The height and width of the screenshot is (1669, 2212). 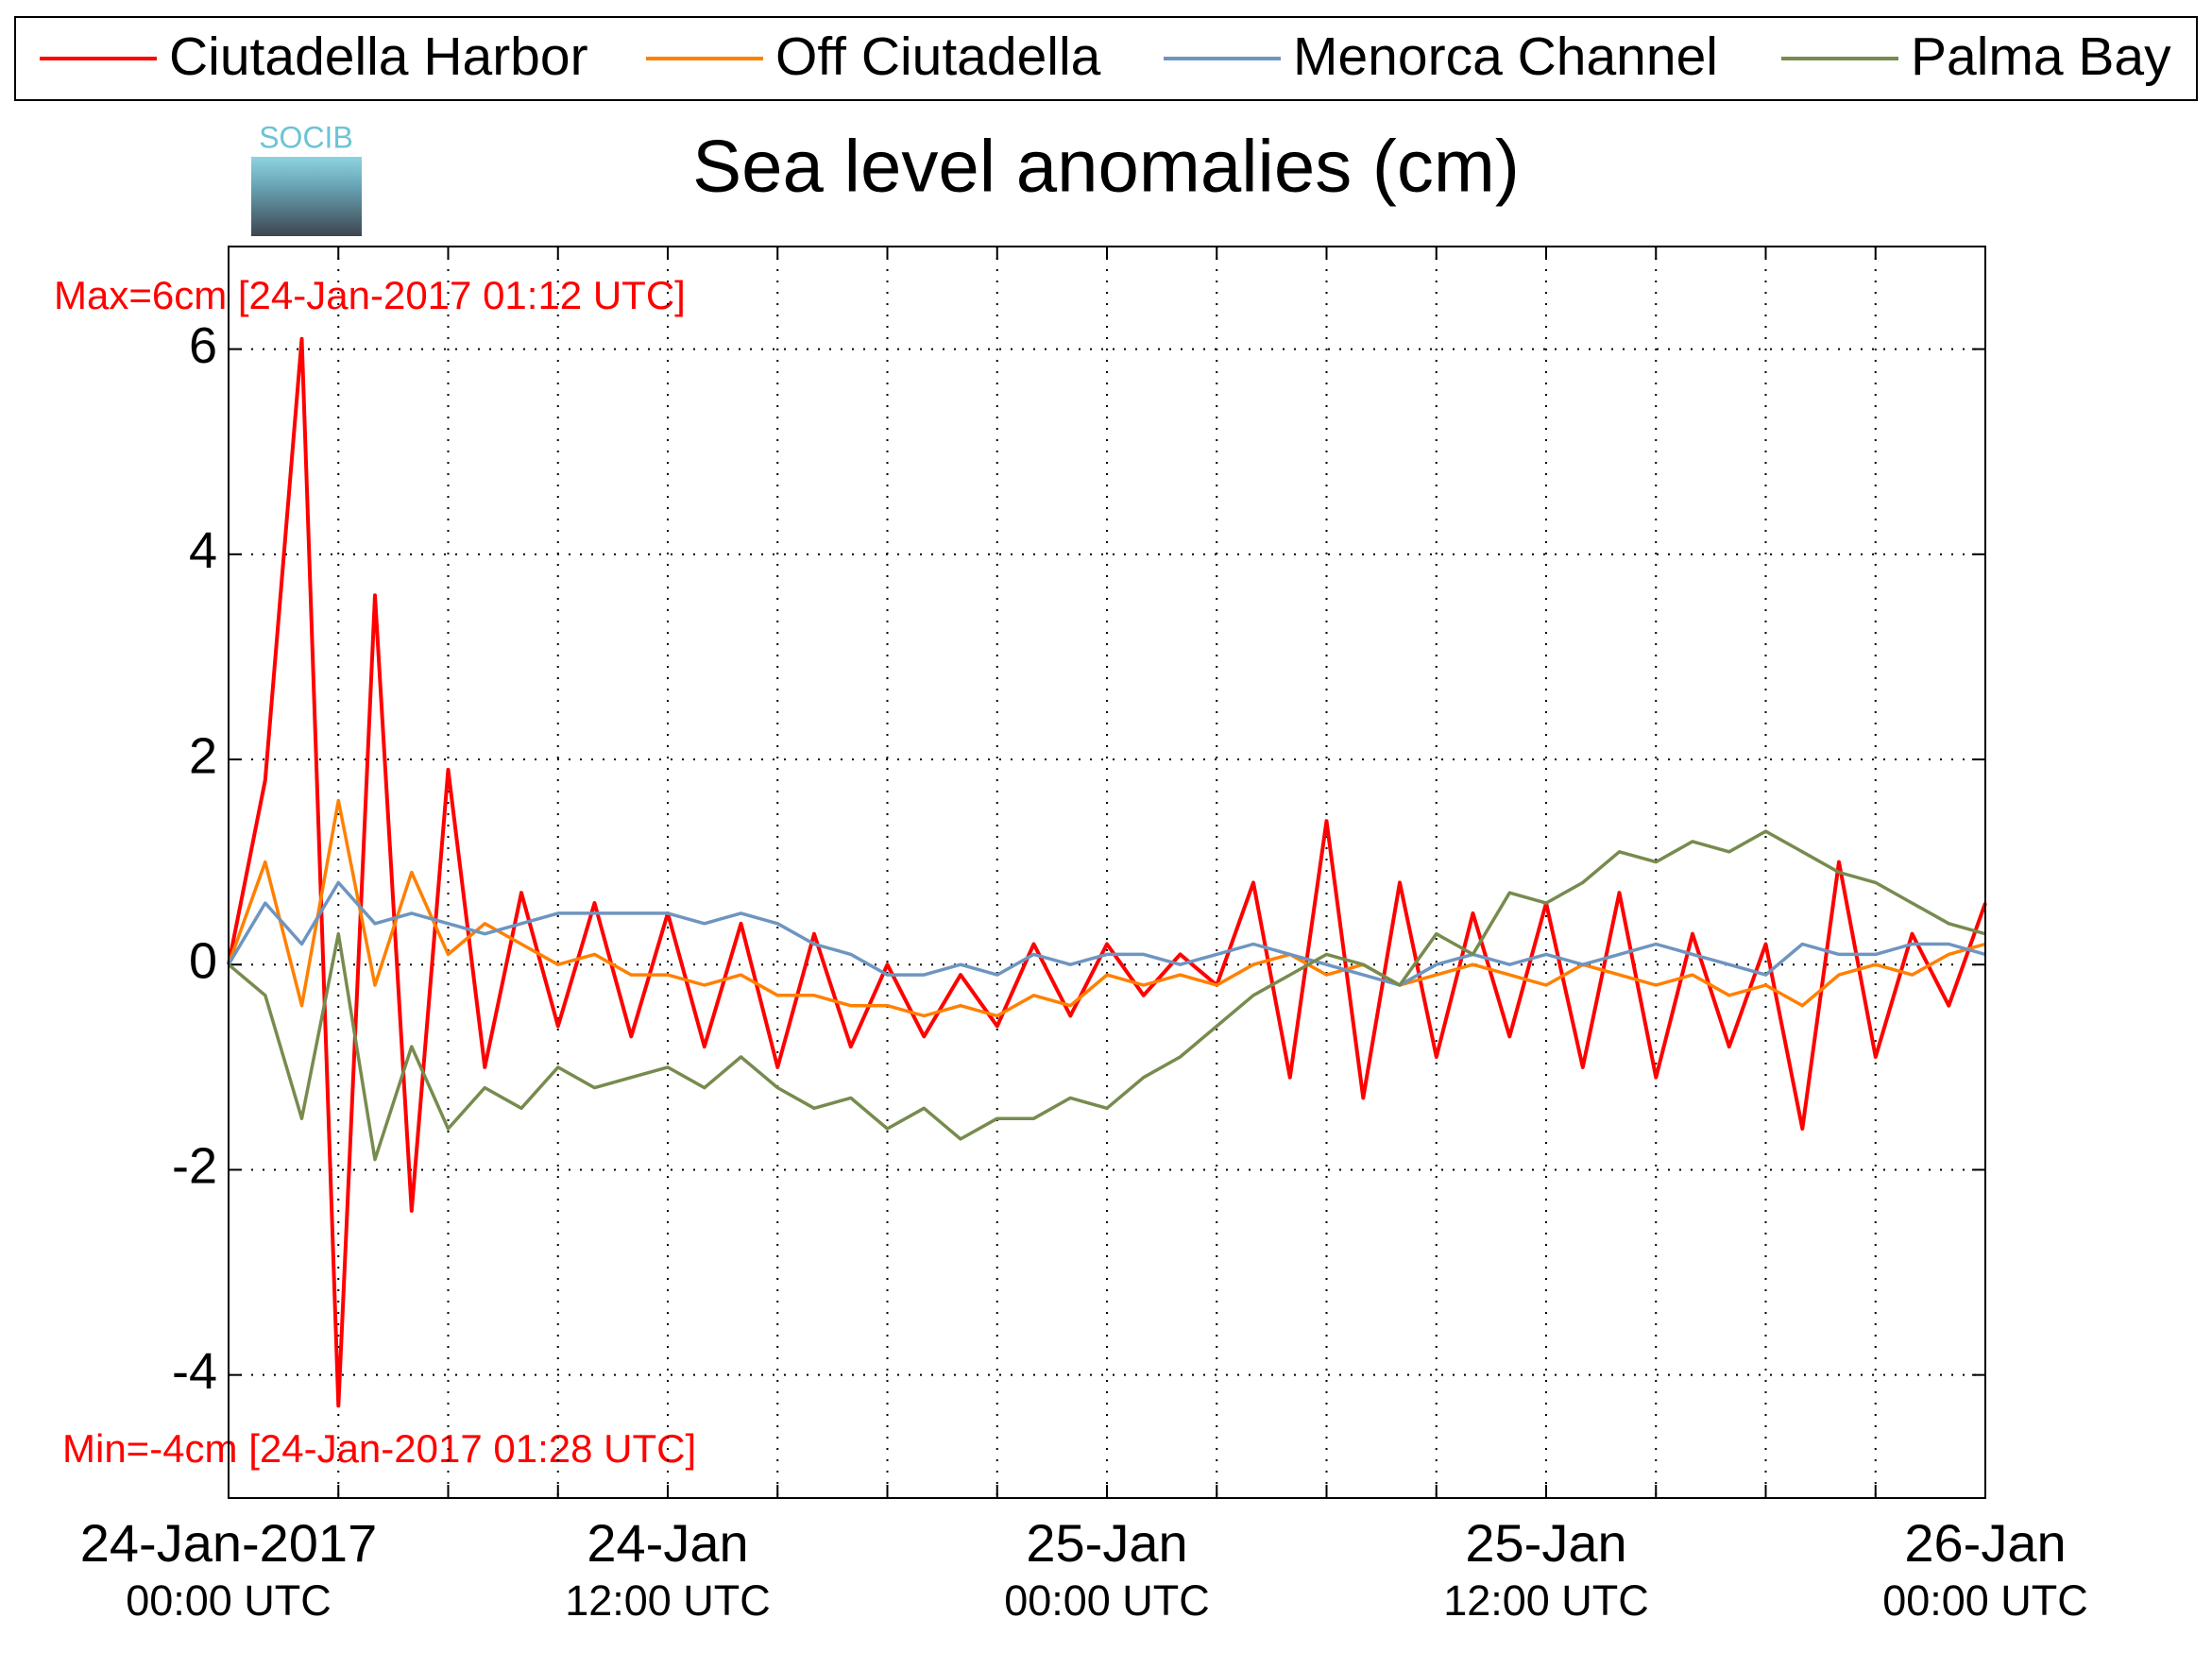 I want to click on x-tick-label: 26-Jan, so click(x=1985, y=1543).